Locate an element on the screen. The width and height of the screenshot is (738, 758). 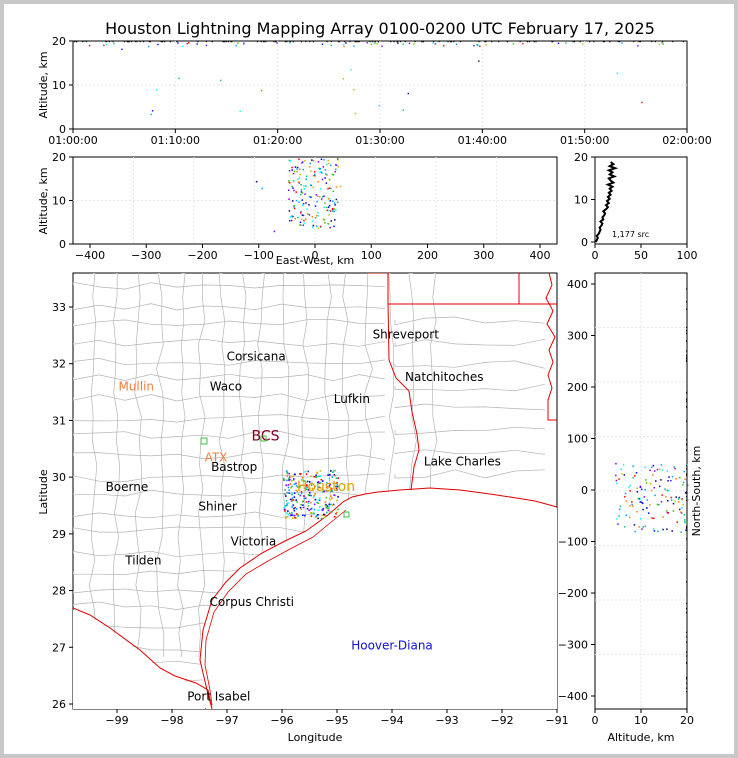
longitude-axis-tick-label: −97 is located at coordinates (226, 720).